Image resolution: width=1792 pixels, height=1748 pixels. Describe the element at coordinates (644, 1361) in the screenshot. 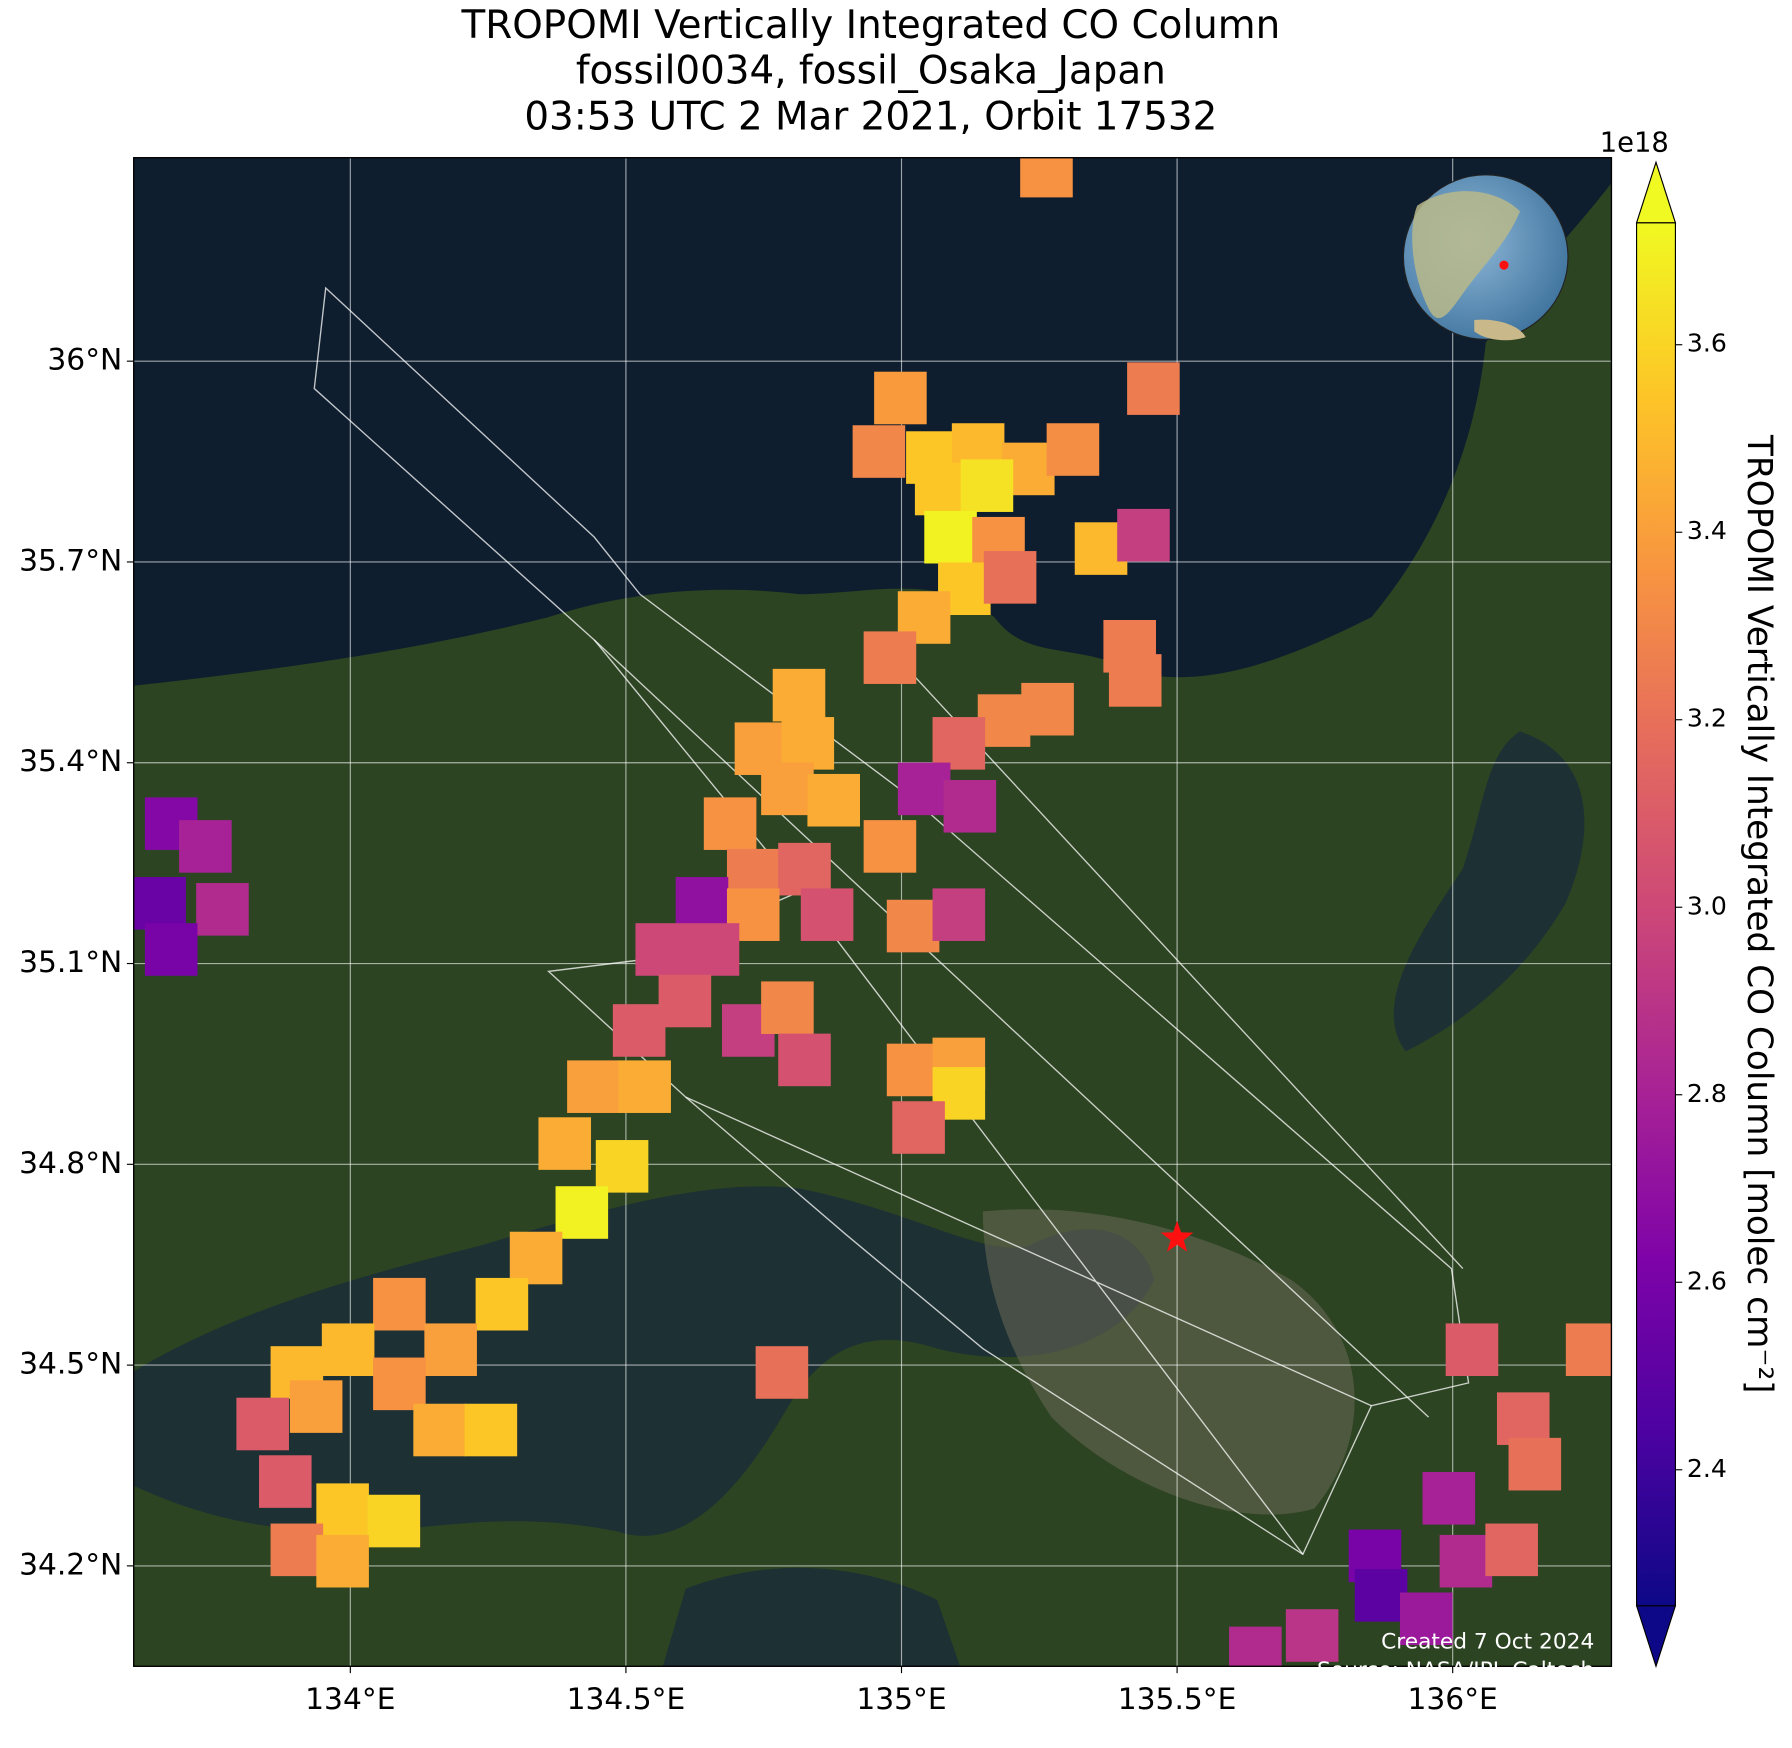

I see `inland-sea` at that location.